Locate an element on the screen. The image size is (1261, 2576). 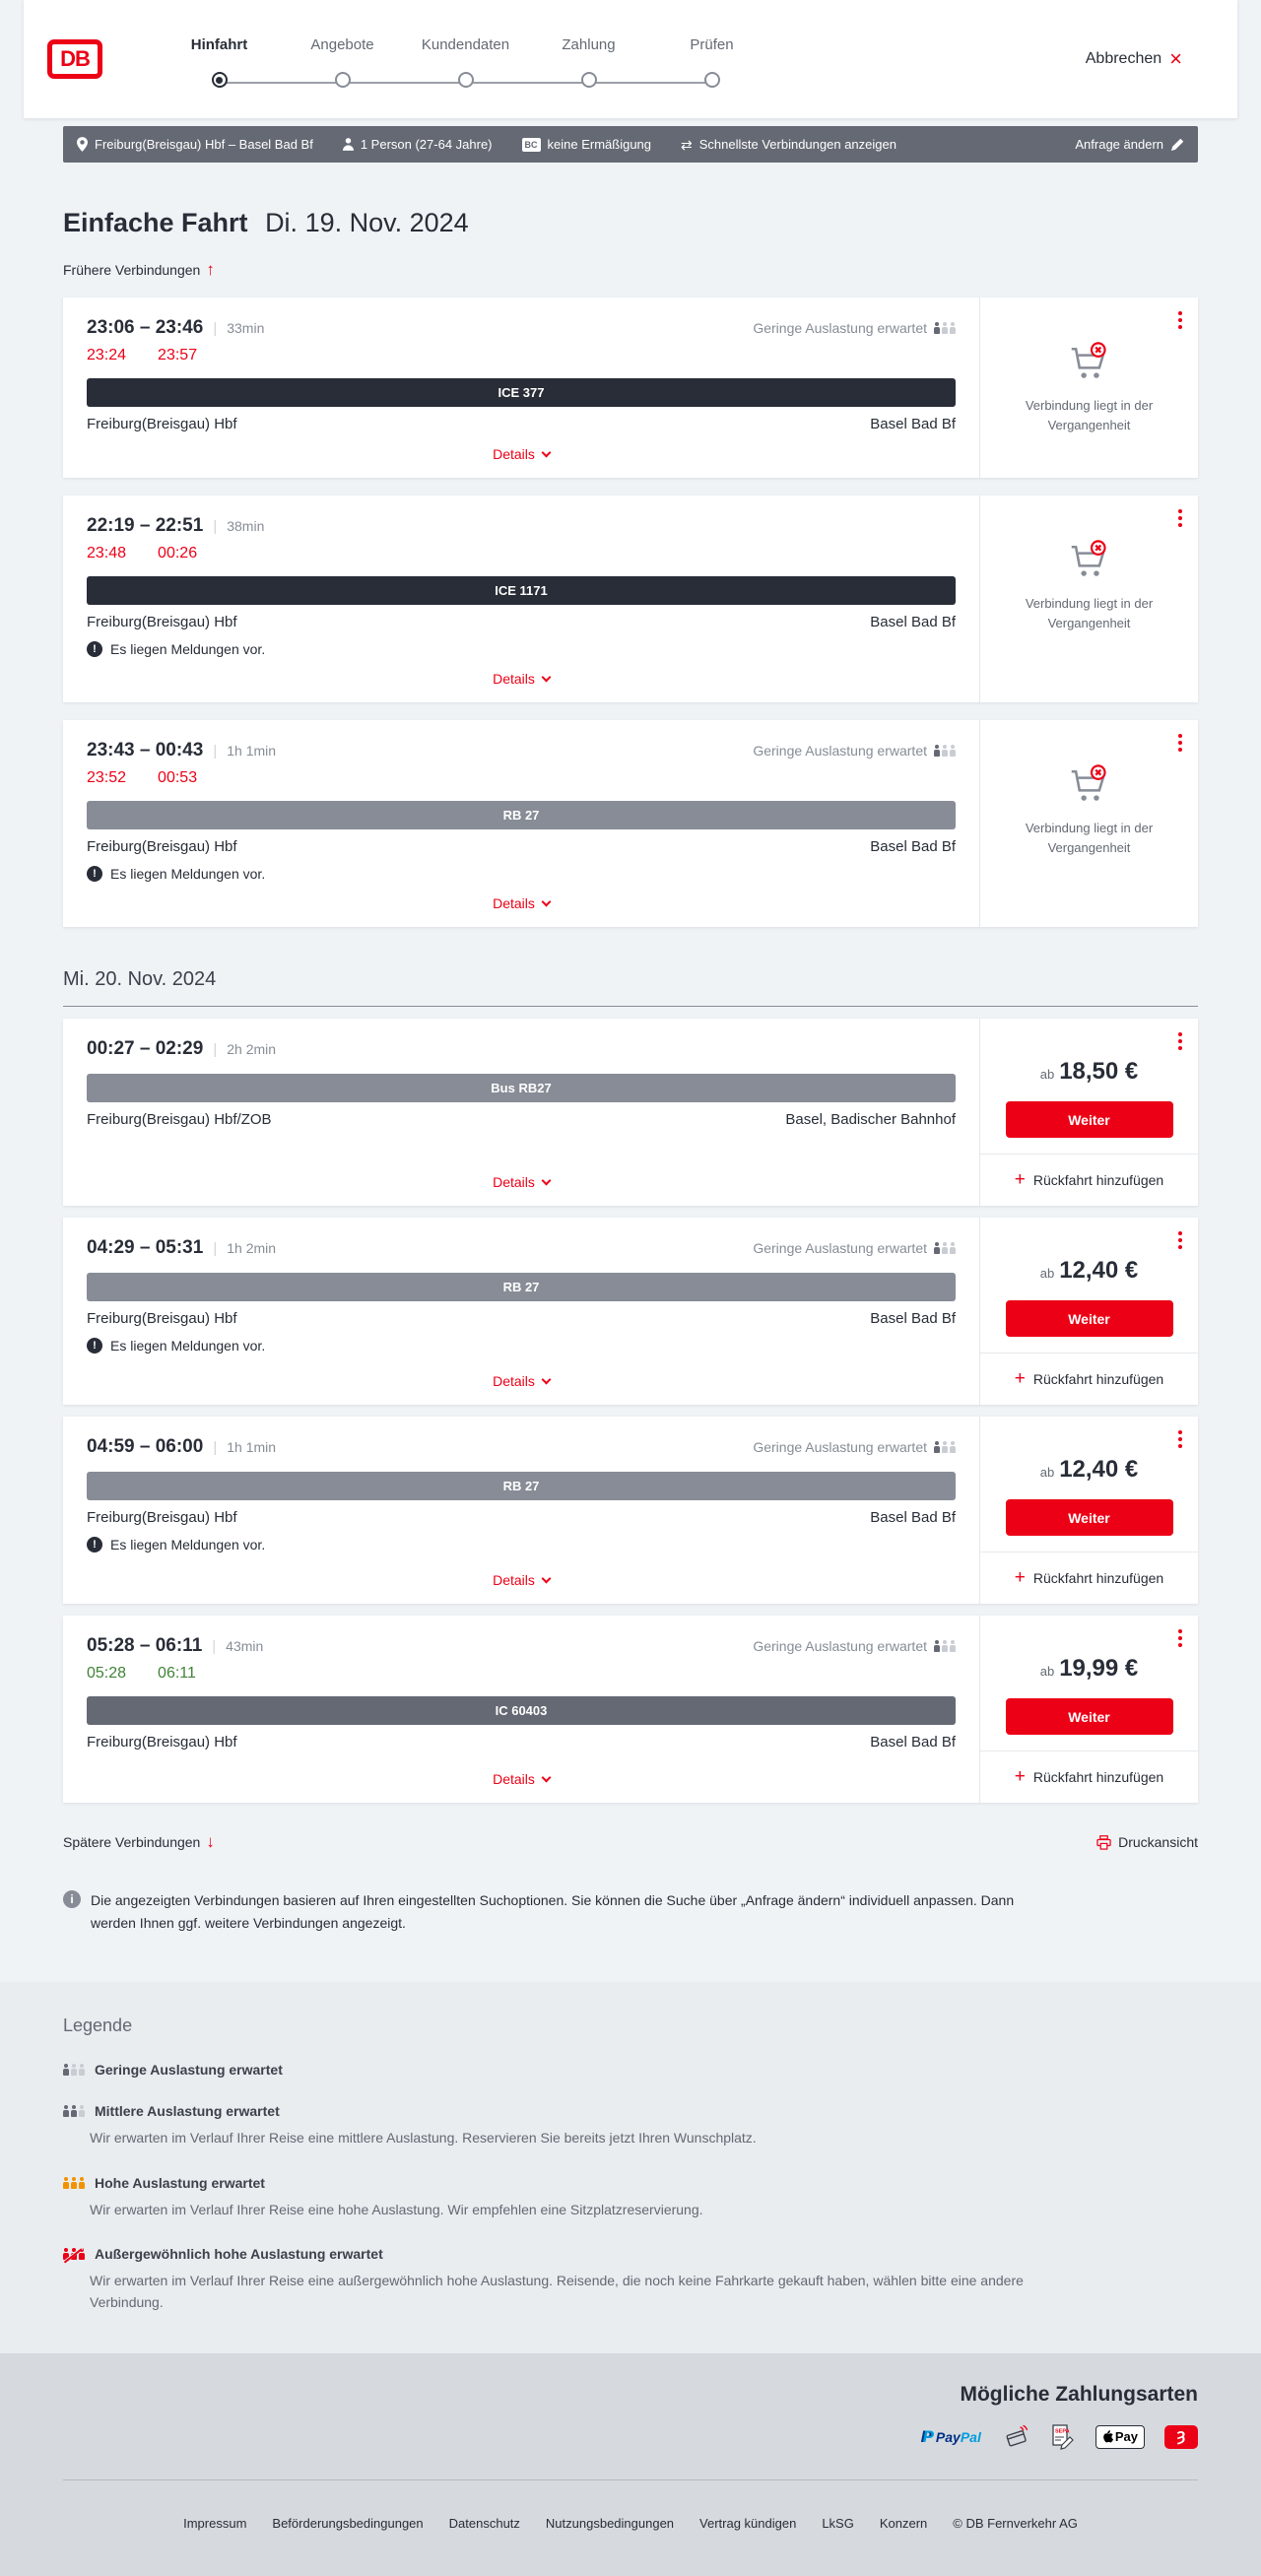
later-connections-link: Spätere Verbindungen ↓ is located at coordinates (139, 1842).